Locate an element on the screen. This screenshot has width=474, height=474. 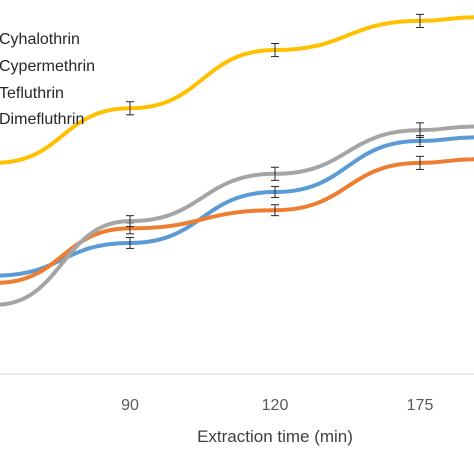
legend-label: Cyhalothrin is located at coordinates (40, 39).